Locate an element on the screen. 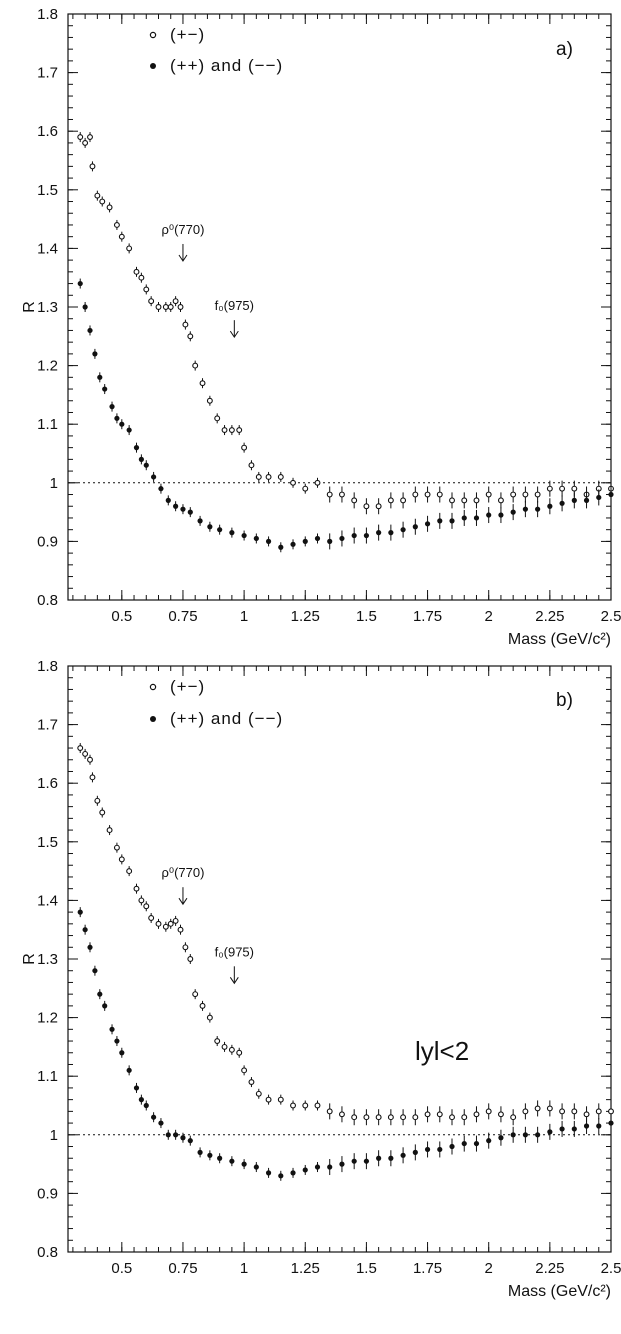 The image size is (621, 1334). x-tick-label: 2.25 is located at coordinates (549, 1268).